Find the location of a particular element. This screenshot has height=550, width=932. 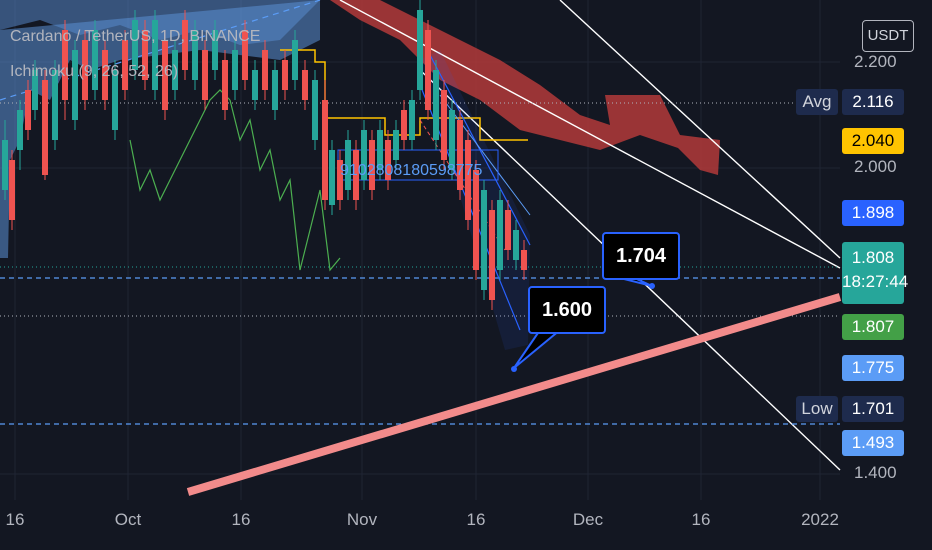

y-tick-label: 1.400 is located at coordinates (875, 472).